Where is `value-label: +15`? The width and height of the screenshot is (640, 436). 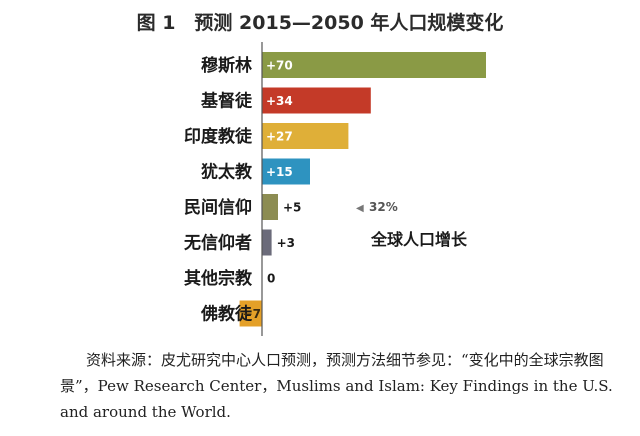 value-label: +15 is located at coordinates (279, 172).